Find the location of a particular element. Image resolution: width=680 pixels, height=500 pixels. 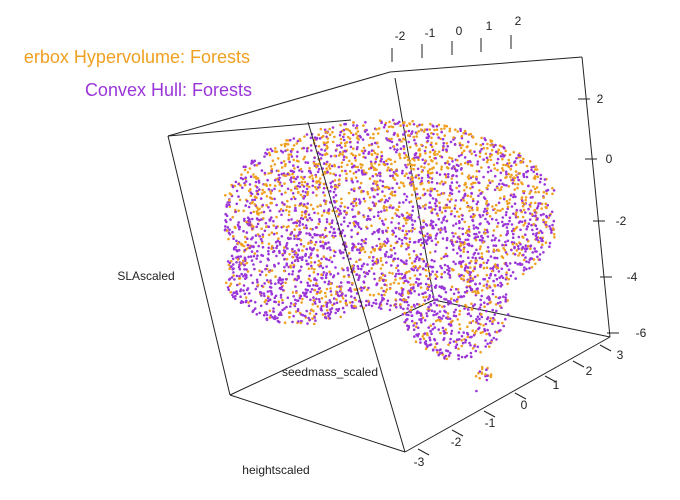

top-tick-label: -1 is located at coordinates (430, 33).